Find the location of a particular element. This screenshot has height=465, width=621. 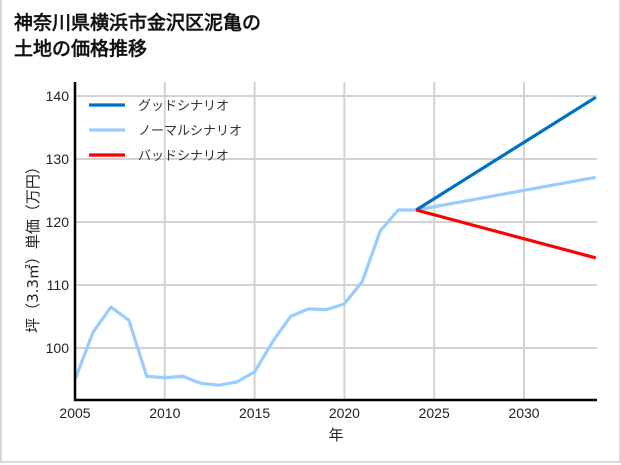

legend-label: グッドシナリオ is located at coordinates (183, 106).